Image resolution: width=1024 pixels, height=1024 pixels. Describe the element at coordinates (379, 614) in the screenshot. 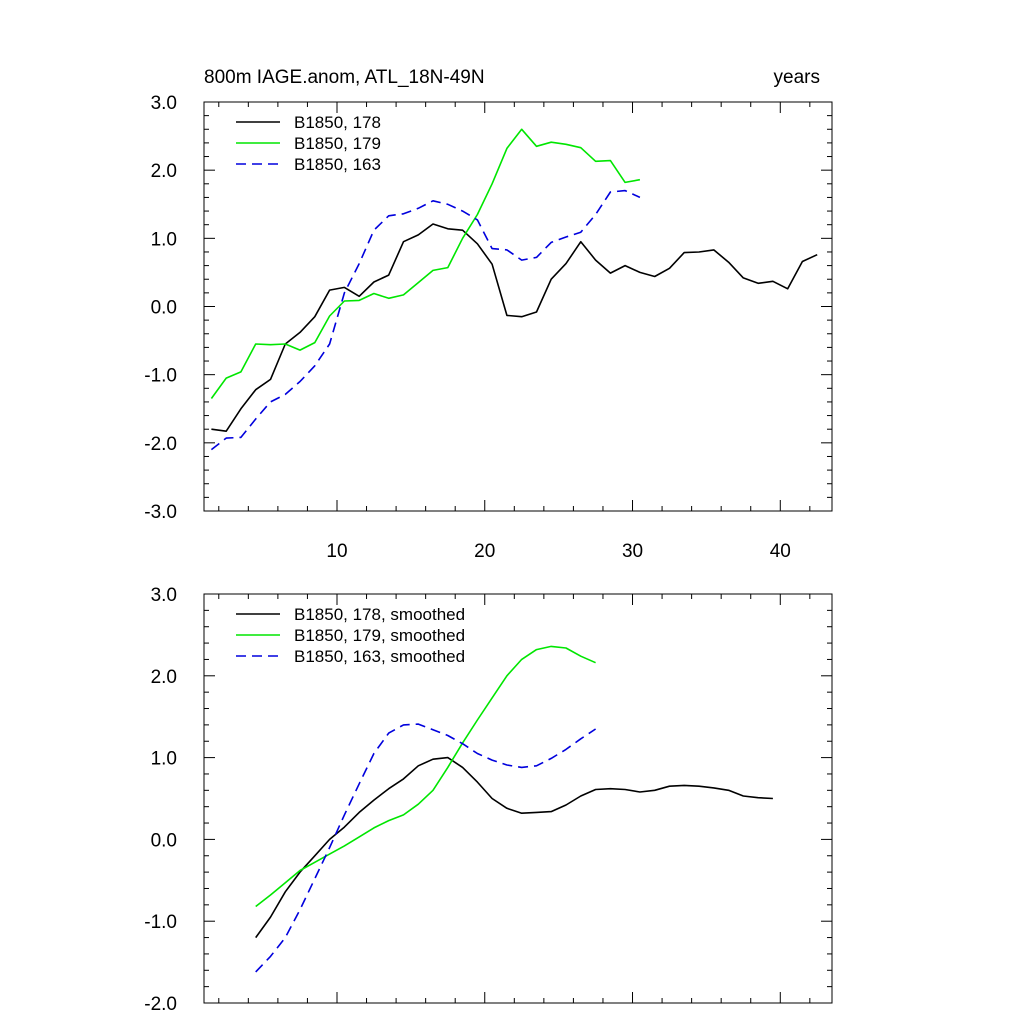

I see `legend-label-0: B1850, 178, smoothed` at that location.